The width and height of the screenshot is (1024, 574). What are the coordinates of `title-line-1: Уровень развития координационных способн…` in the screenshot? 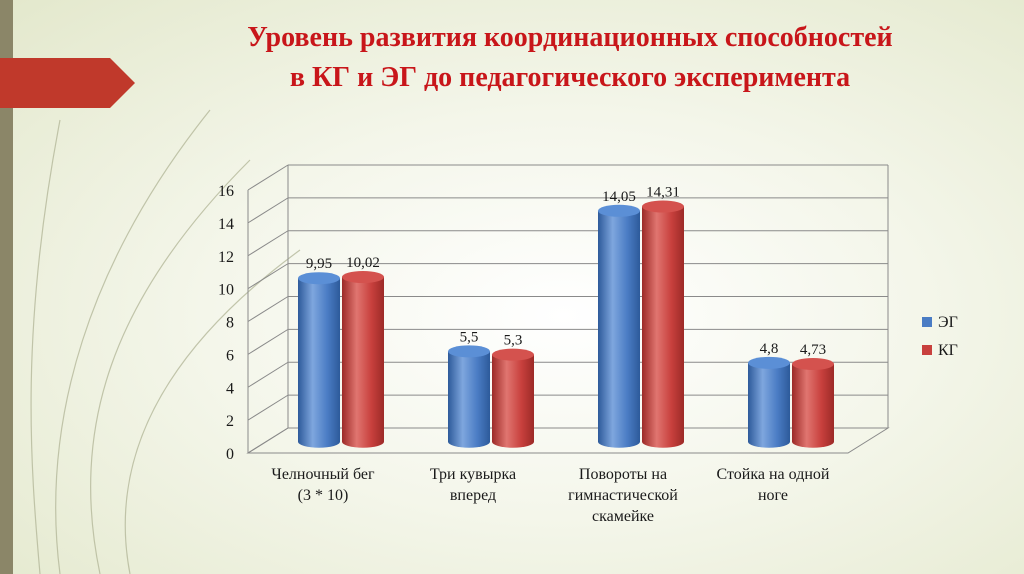 It's located at (570, 37).